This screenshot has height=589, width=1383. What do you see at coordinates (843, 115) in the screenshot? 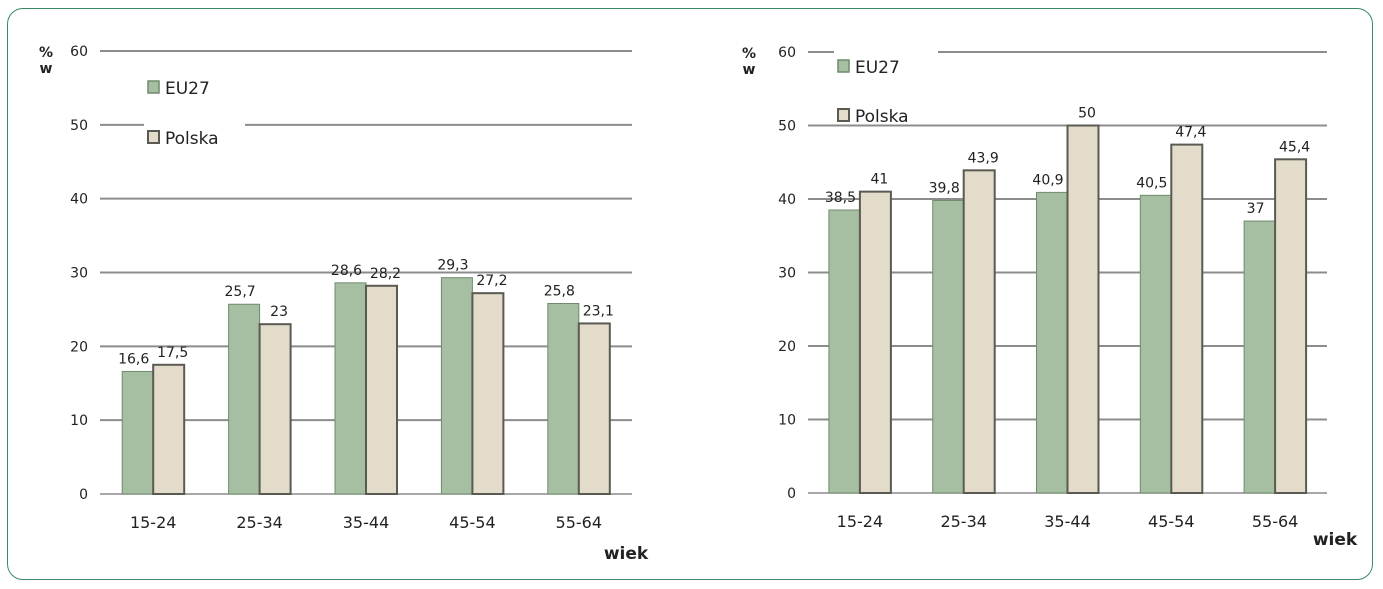
I see `chart2-legend-swatch-polska` at bounding box center [843, 115].